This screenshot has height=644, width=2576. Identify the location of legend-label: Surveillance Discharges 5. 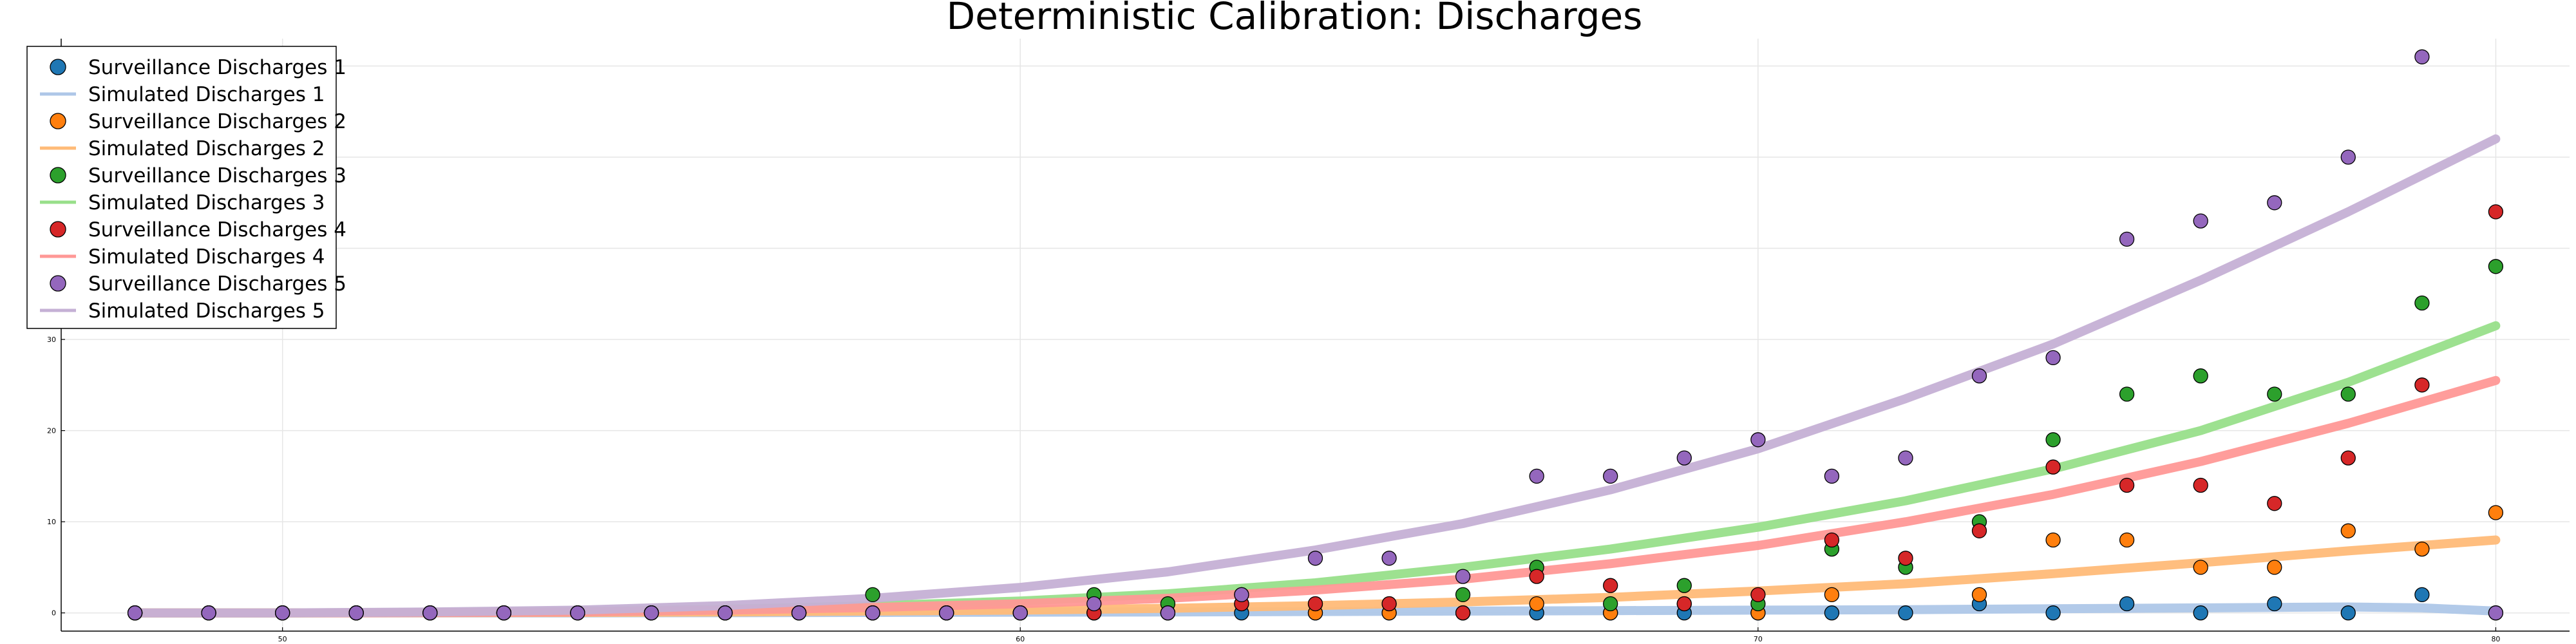
(217, 284).